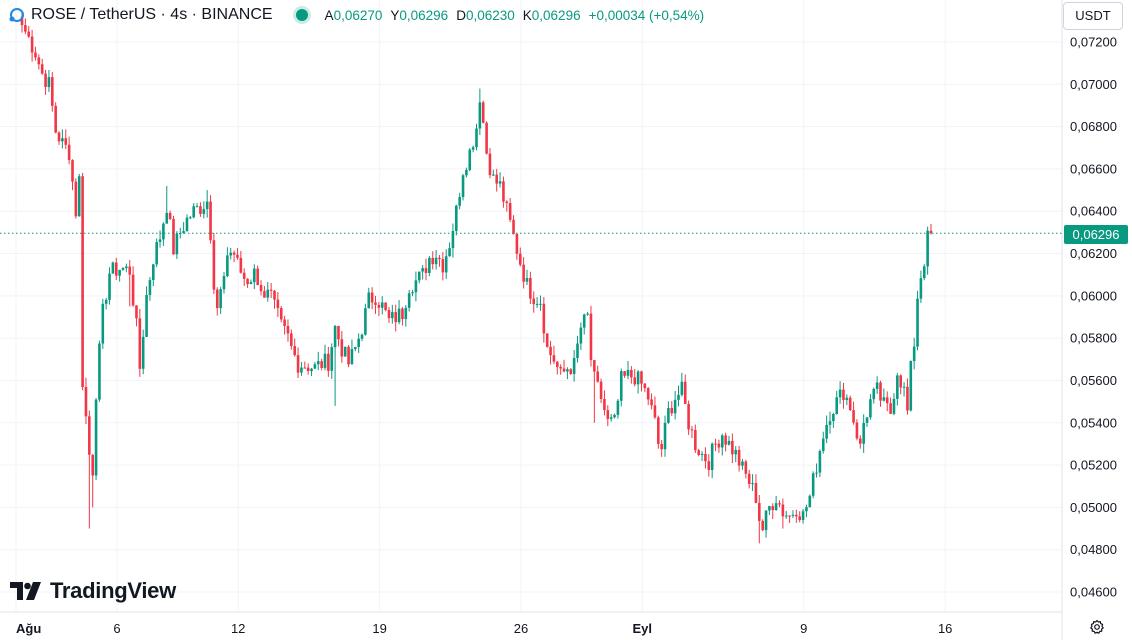  I want to click on time-axis: Ağu 6 12 19 26 Eyl 9 16, so click(531, 623).